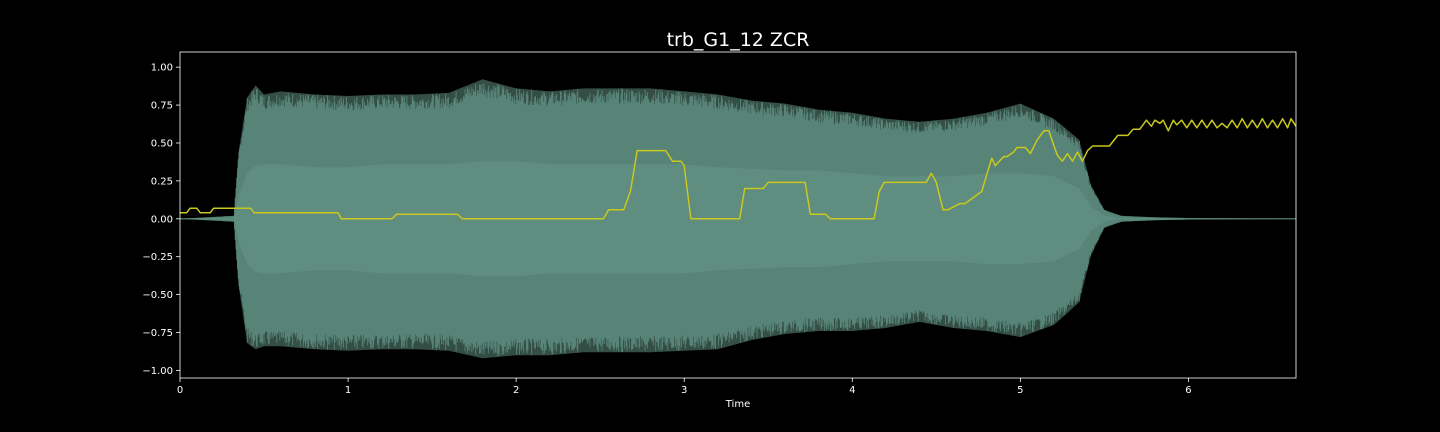  Describe the element at coordinates (157, 295) in the screenshot. I see `y-tick-label: −0.50` at that location.